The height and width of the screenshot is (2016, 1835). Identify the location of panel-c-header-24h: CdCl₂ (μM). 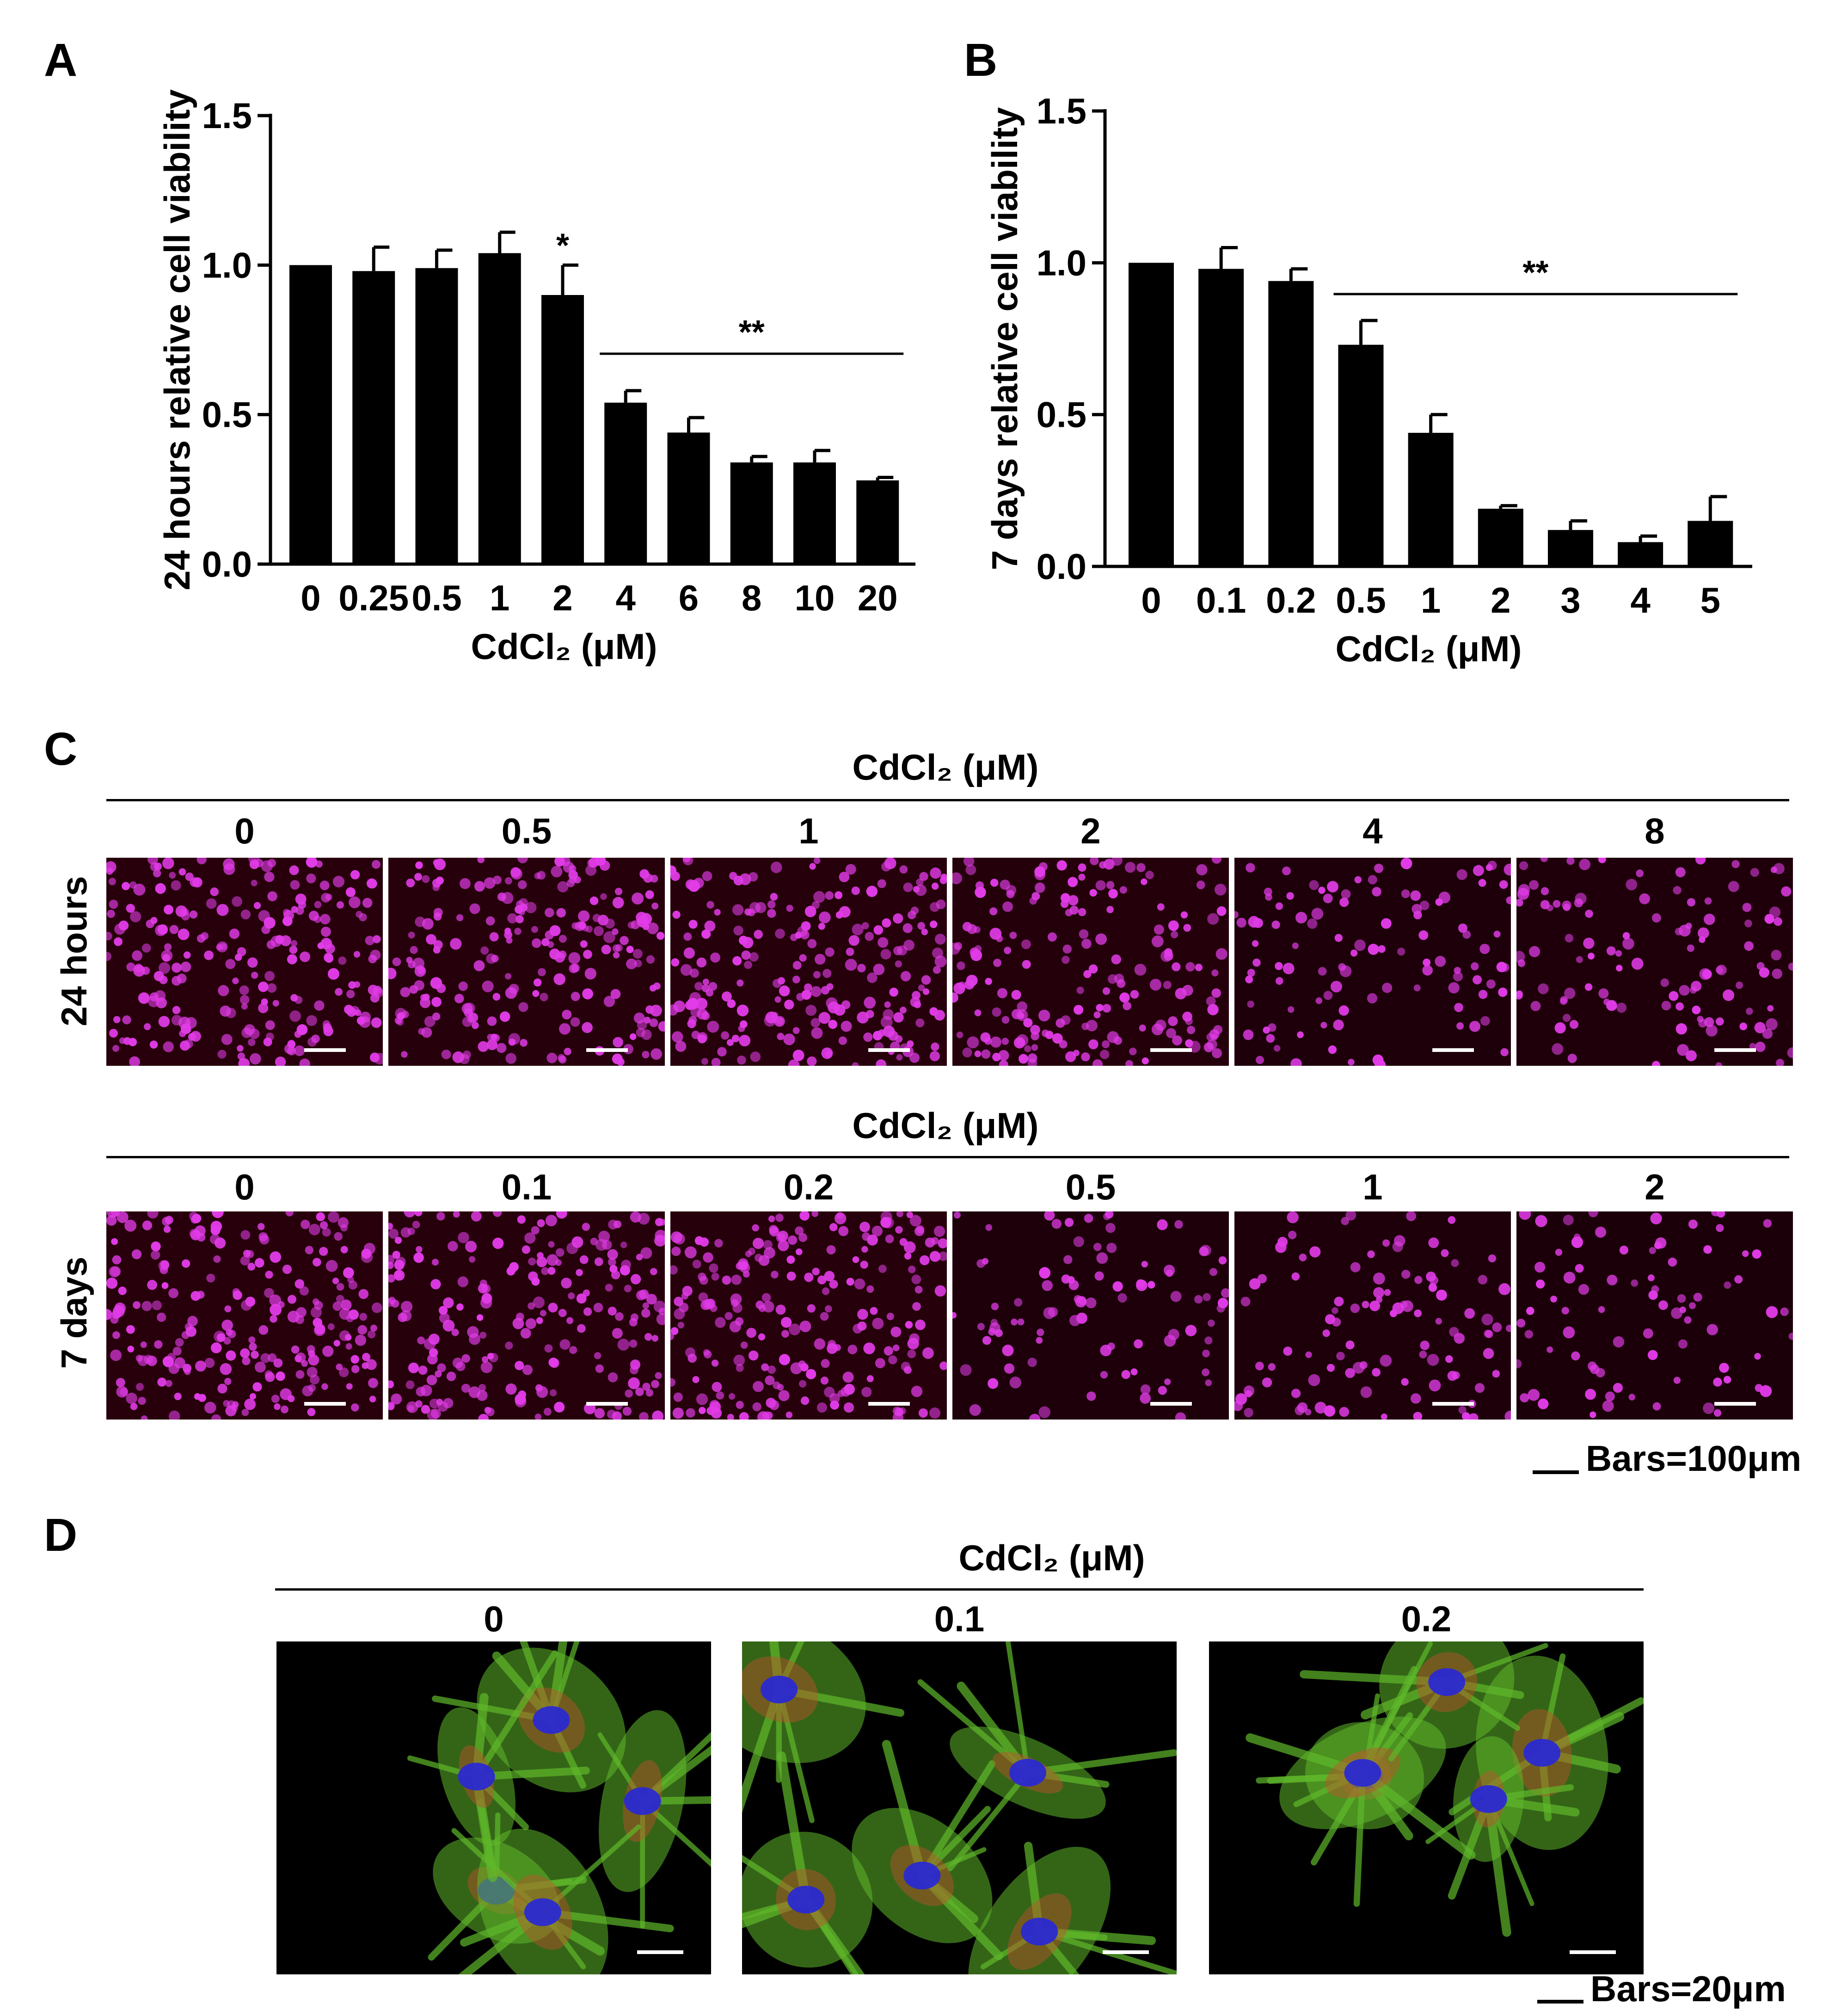
(946, 767).